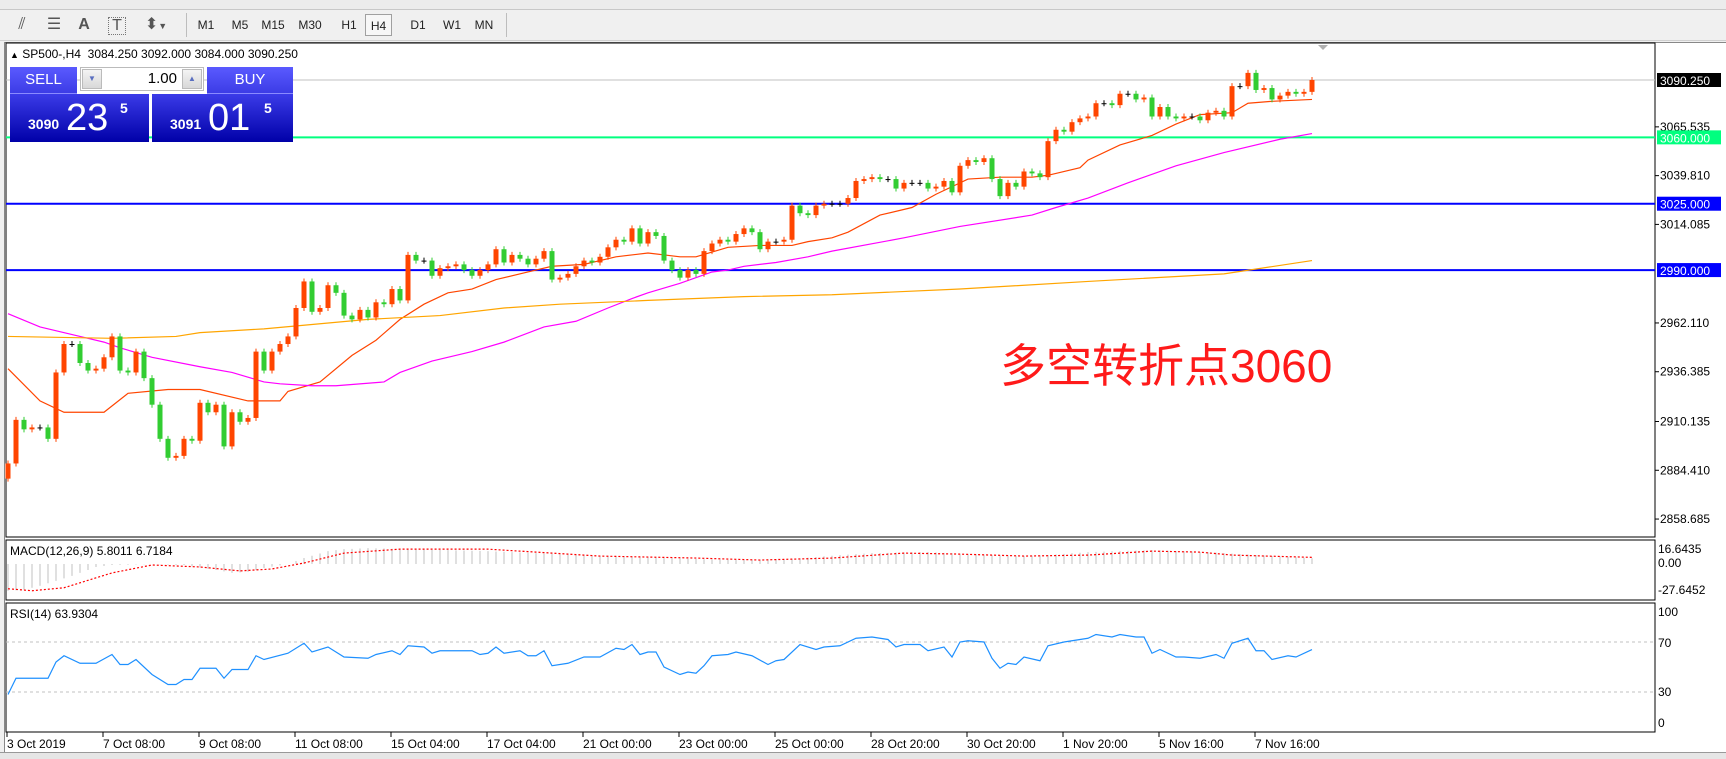  Describe the element at coordinates (1665, 692) in the screenshot. I see `rsi-axis-label: 30` at that location.